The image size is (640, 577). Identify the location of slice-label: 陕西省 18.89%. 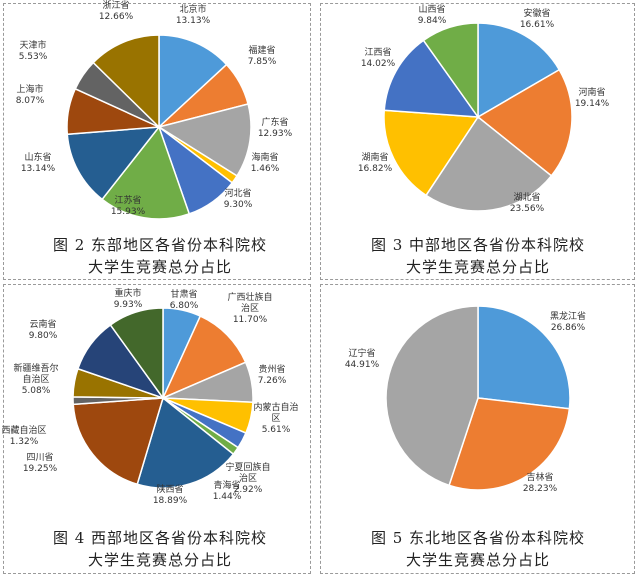
(170, 494).